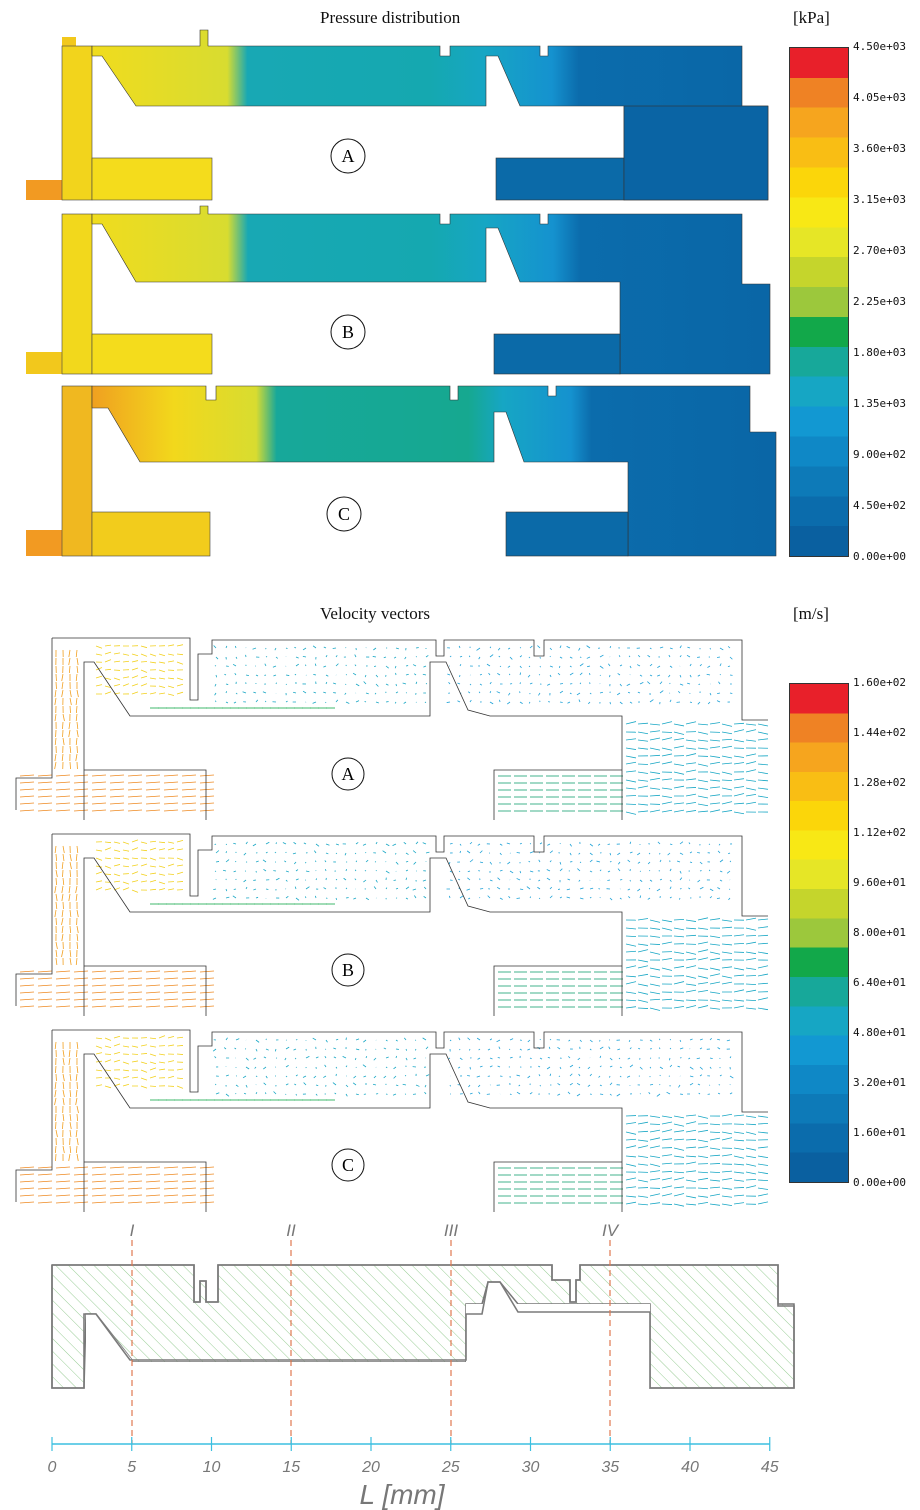 The height and width of the screenshot is (1510, 920). What do you see at coordinates (132, 1230) in the screenshot?
I see `section-label: I` at bounding box center [132, 1230].